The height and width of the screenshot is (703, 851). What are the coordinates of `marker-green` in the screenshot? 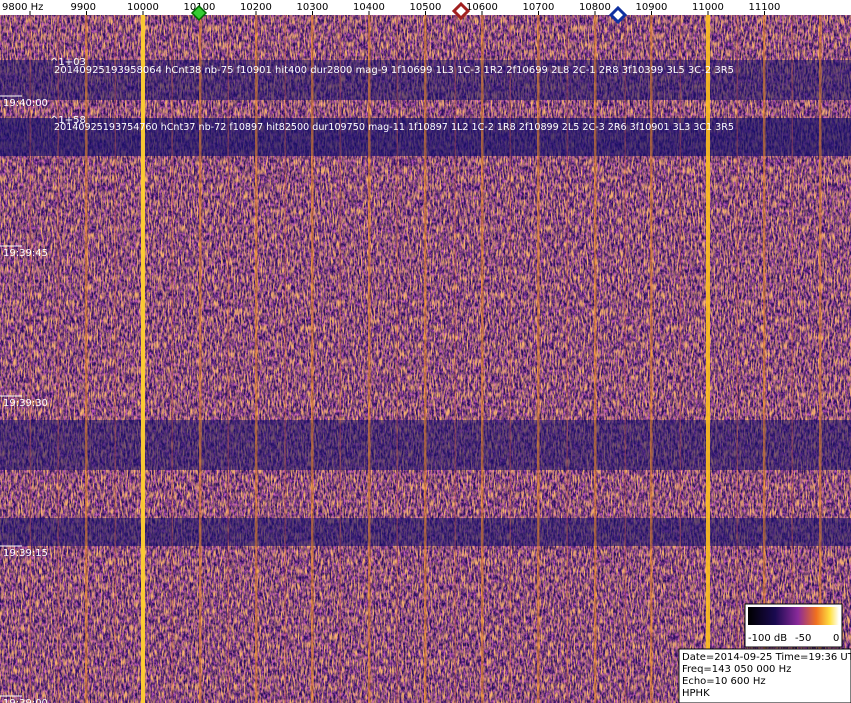 It's located at (199, 13).